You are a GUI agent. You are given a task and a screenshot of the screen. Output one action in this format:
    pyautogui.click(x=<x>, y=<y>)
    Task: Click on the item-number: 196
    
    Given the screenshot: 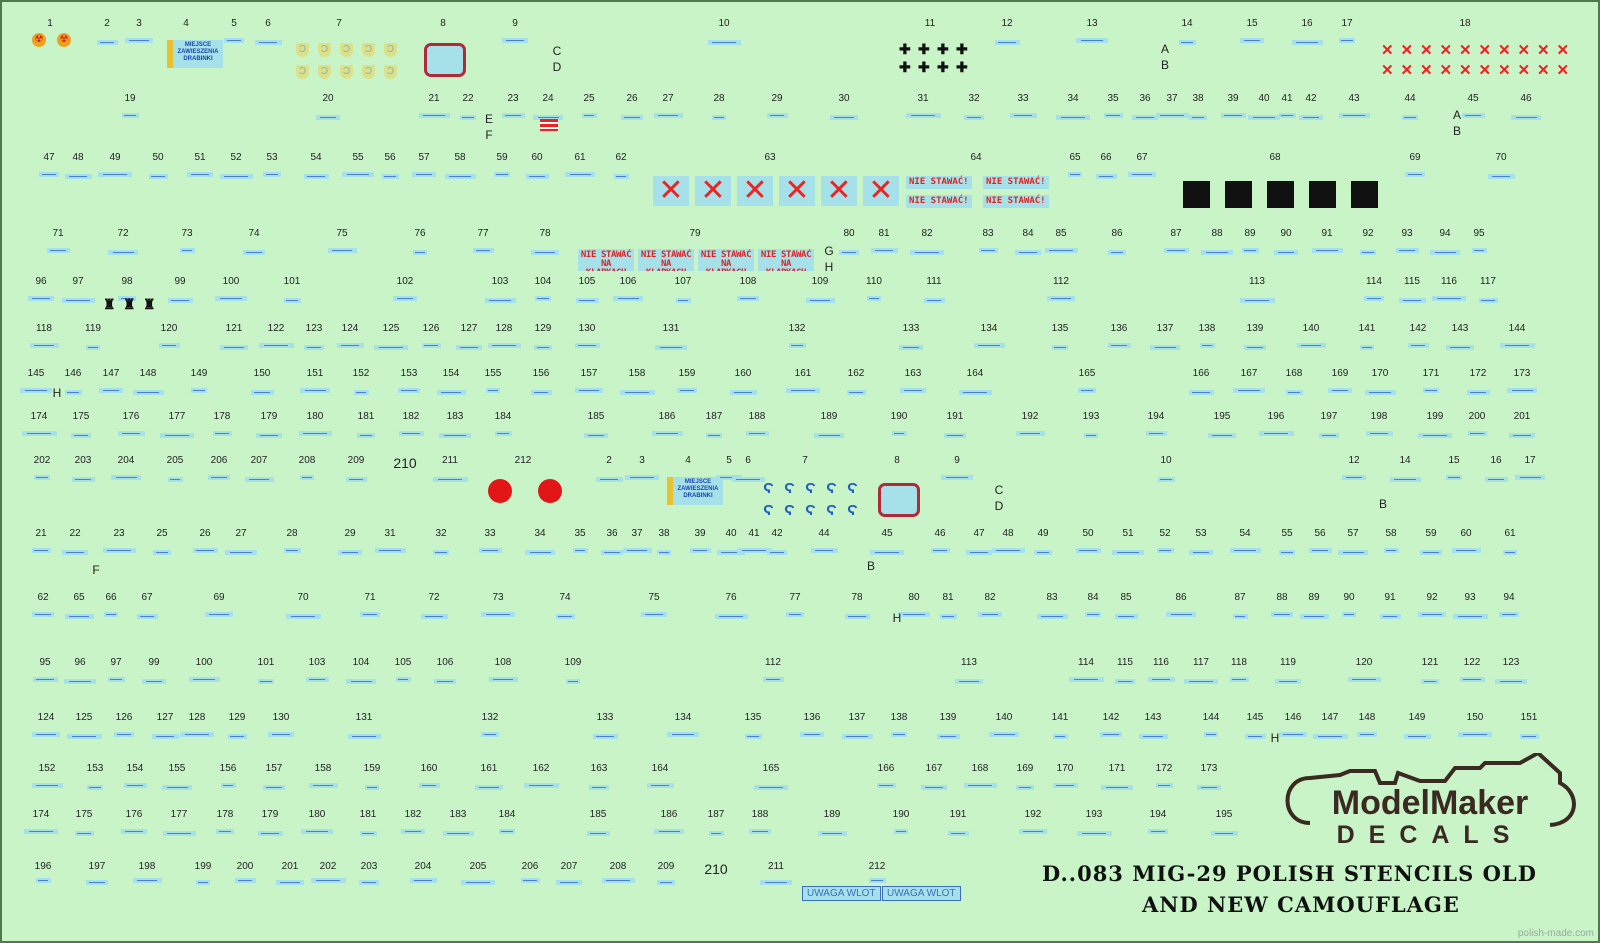 What is the action you would take?
    pyautogui.click(x=43, y=866)
    